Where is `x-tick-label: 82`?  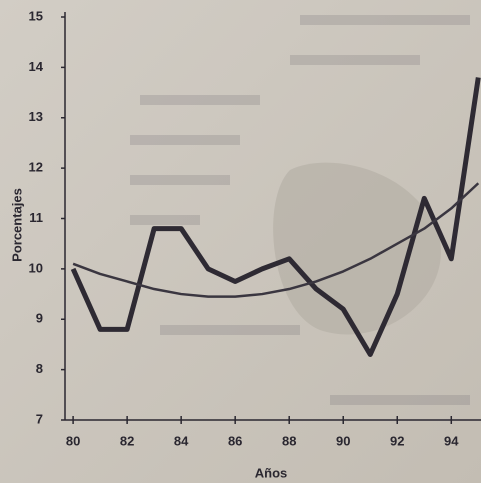 x-tick-label: 82 is located at coordinates (127, 440).